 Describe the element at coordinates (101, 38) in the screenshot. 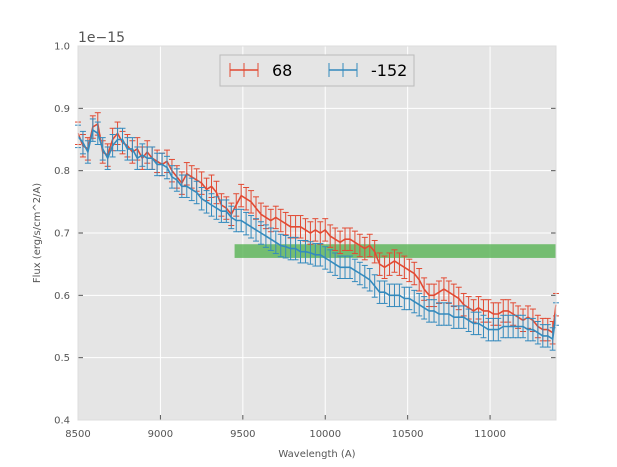

I see `y-offset-text: 1e−15` at that location.